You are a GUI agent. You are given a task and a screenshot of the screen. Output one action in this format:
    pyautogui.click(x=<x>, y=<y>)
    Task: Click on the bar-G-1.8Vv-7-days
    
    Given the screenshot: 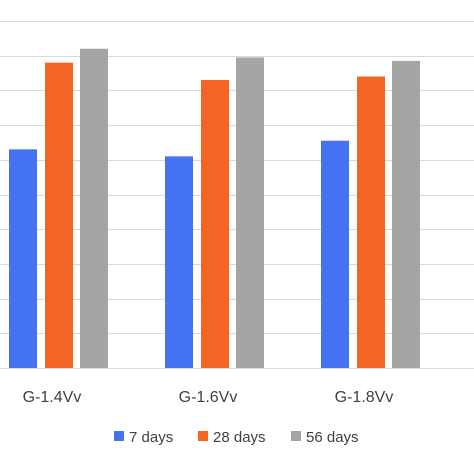 What is the action you would take?
    pyautogui.click(x=335, y=254)
    